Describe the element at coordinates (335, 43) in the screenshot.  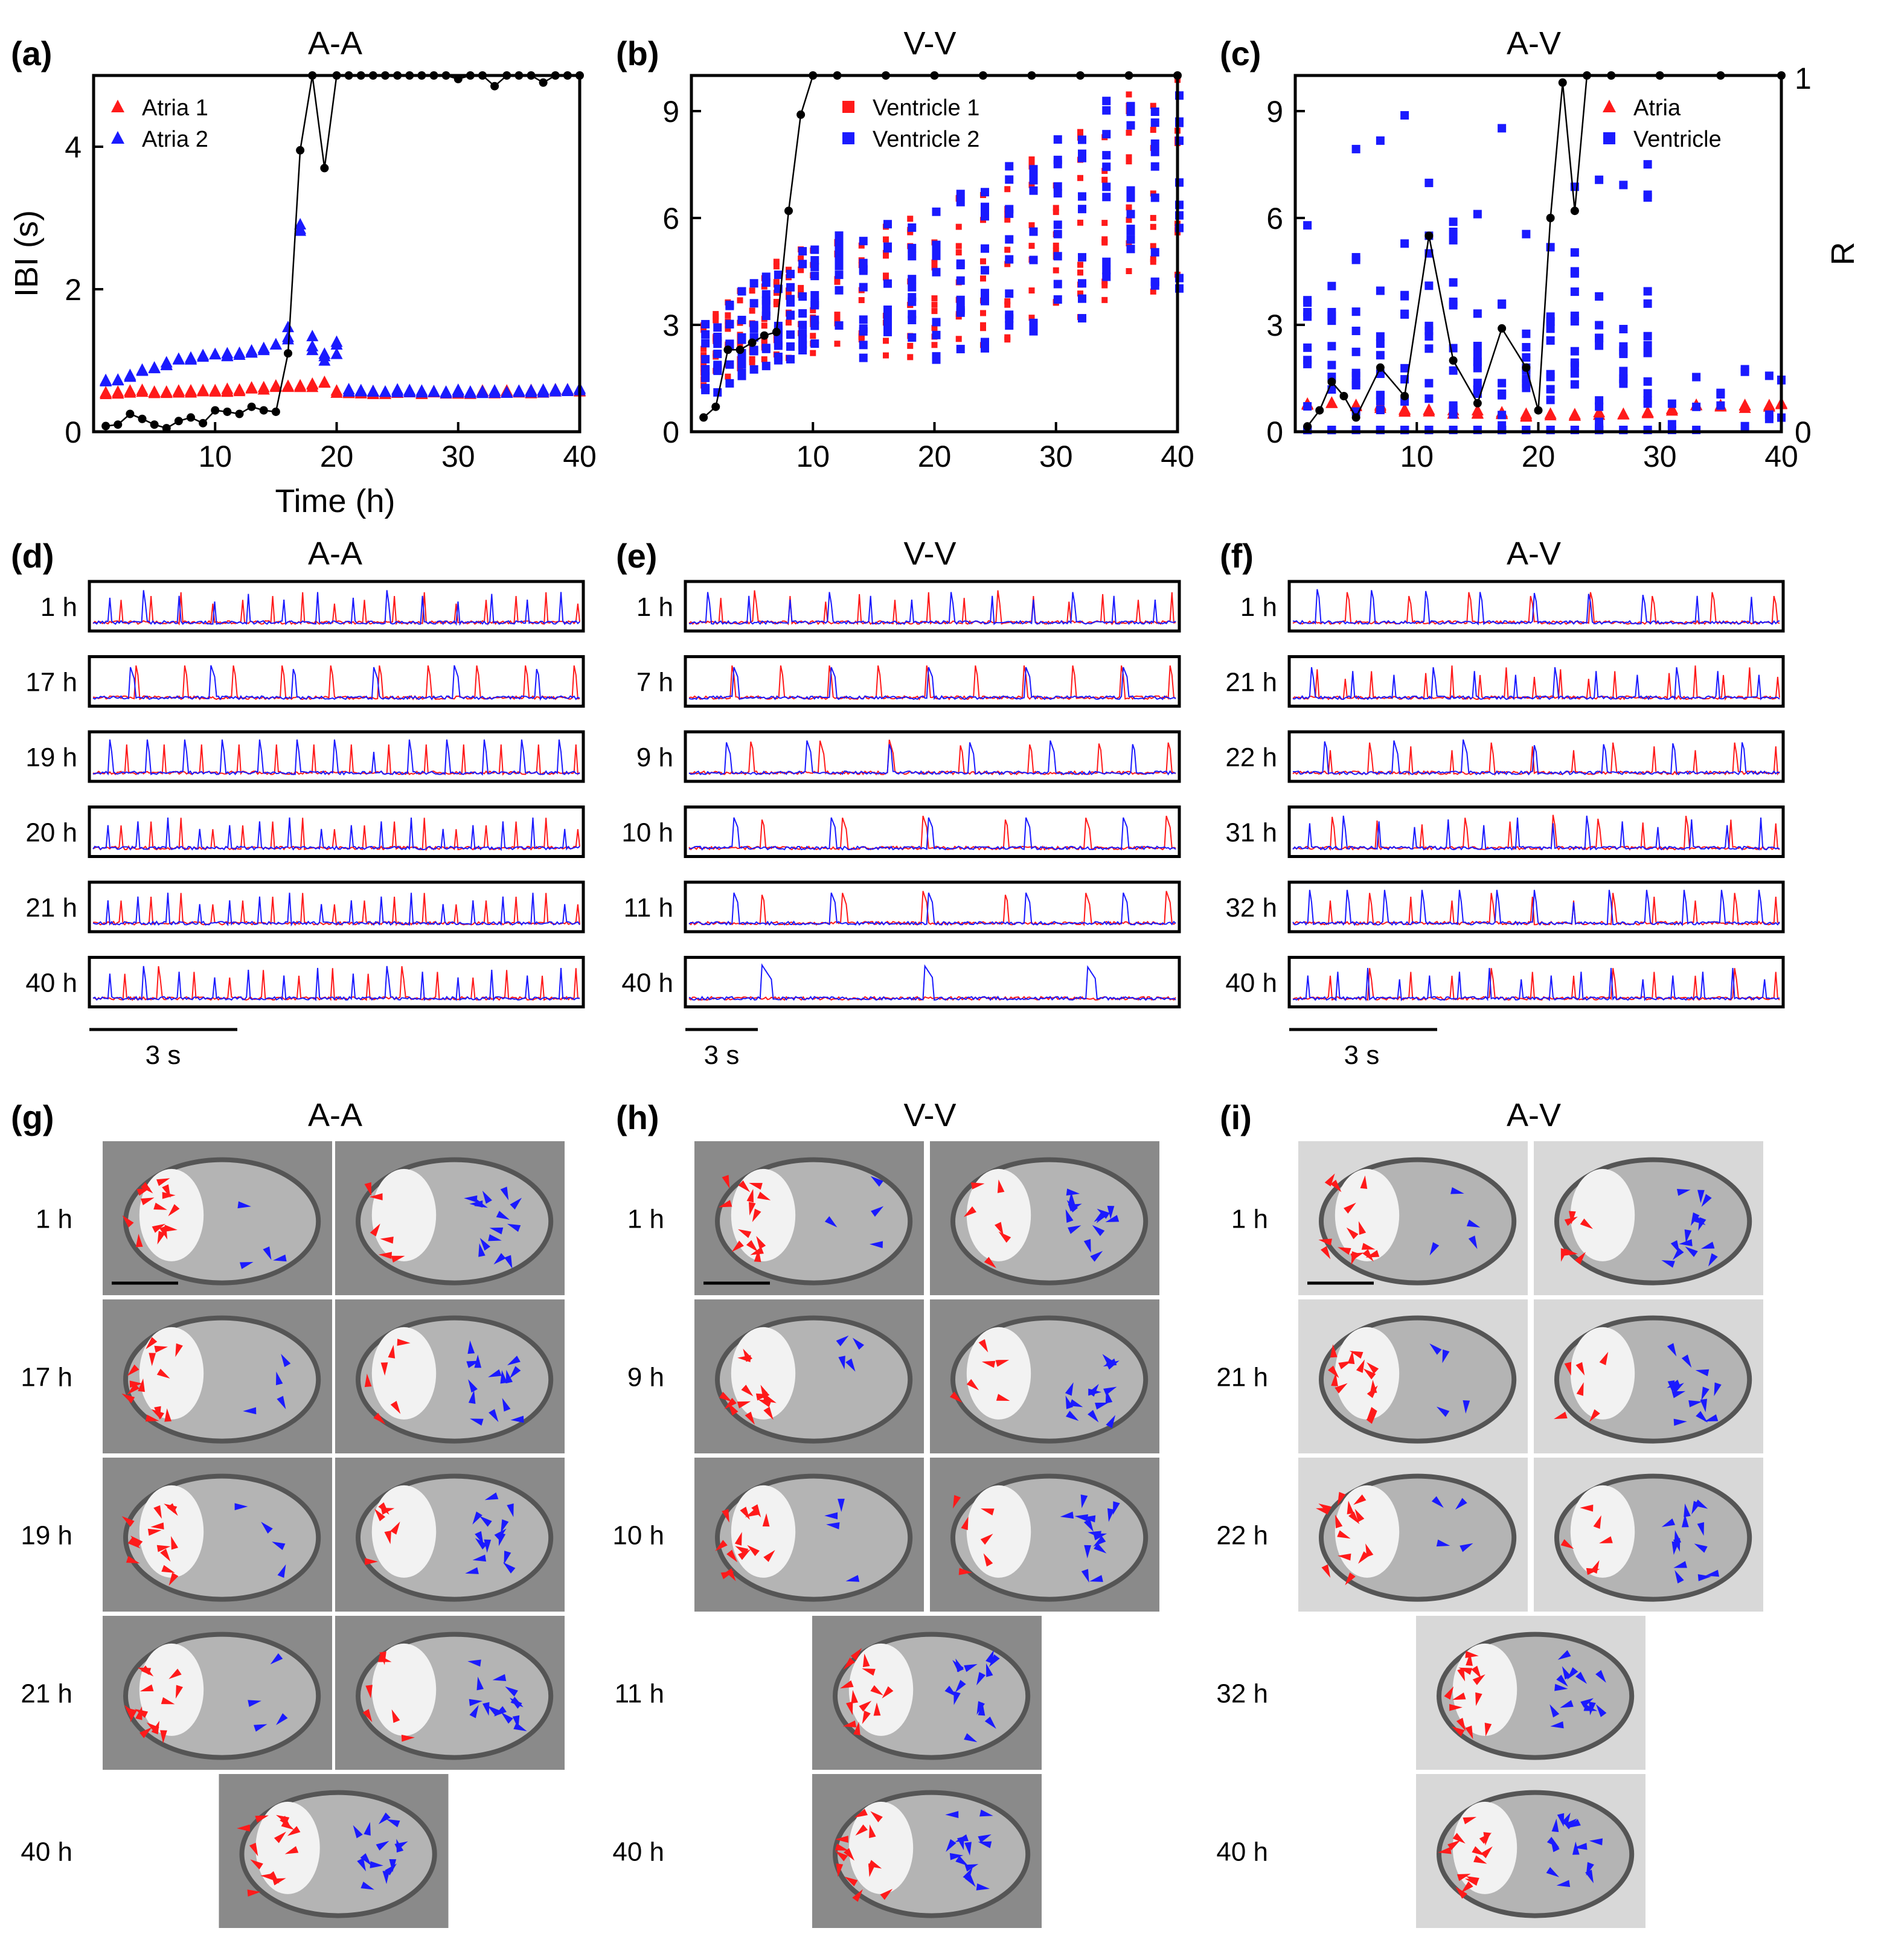
I see `chart-a-title: A-A` at that location.